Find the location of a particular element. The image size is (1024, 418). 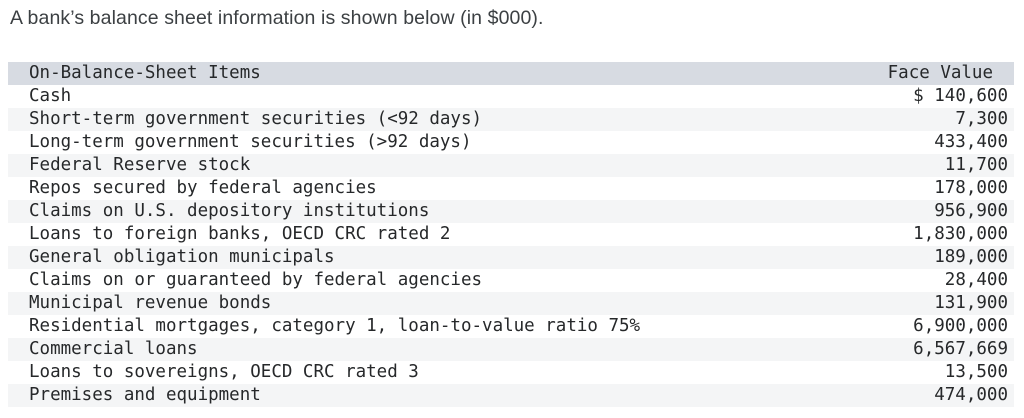

header-face-value-label: Face Value is located at coordinates (940, 73).